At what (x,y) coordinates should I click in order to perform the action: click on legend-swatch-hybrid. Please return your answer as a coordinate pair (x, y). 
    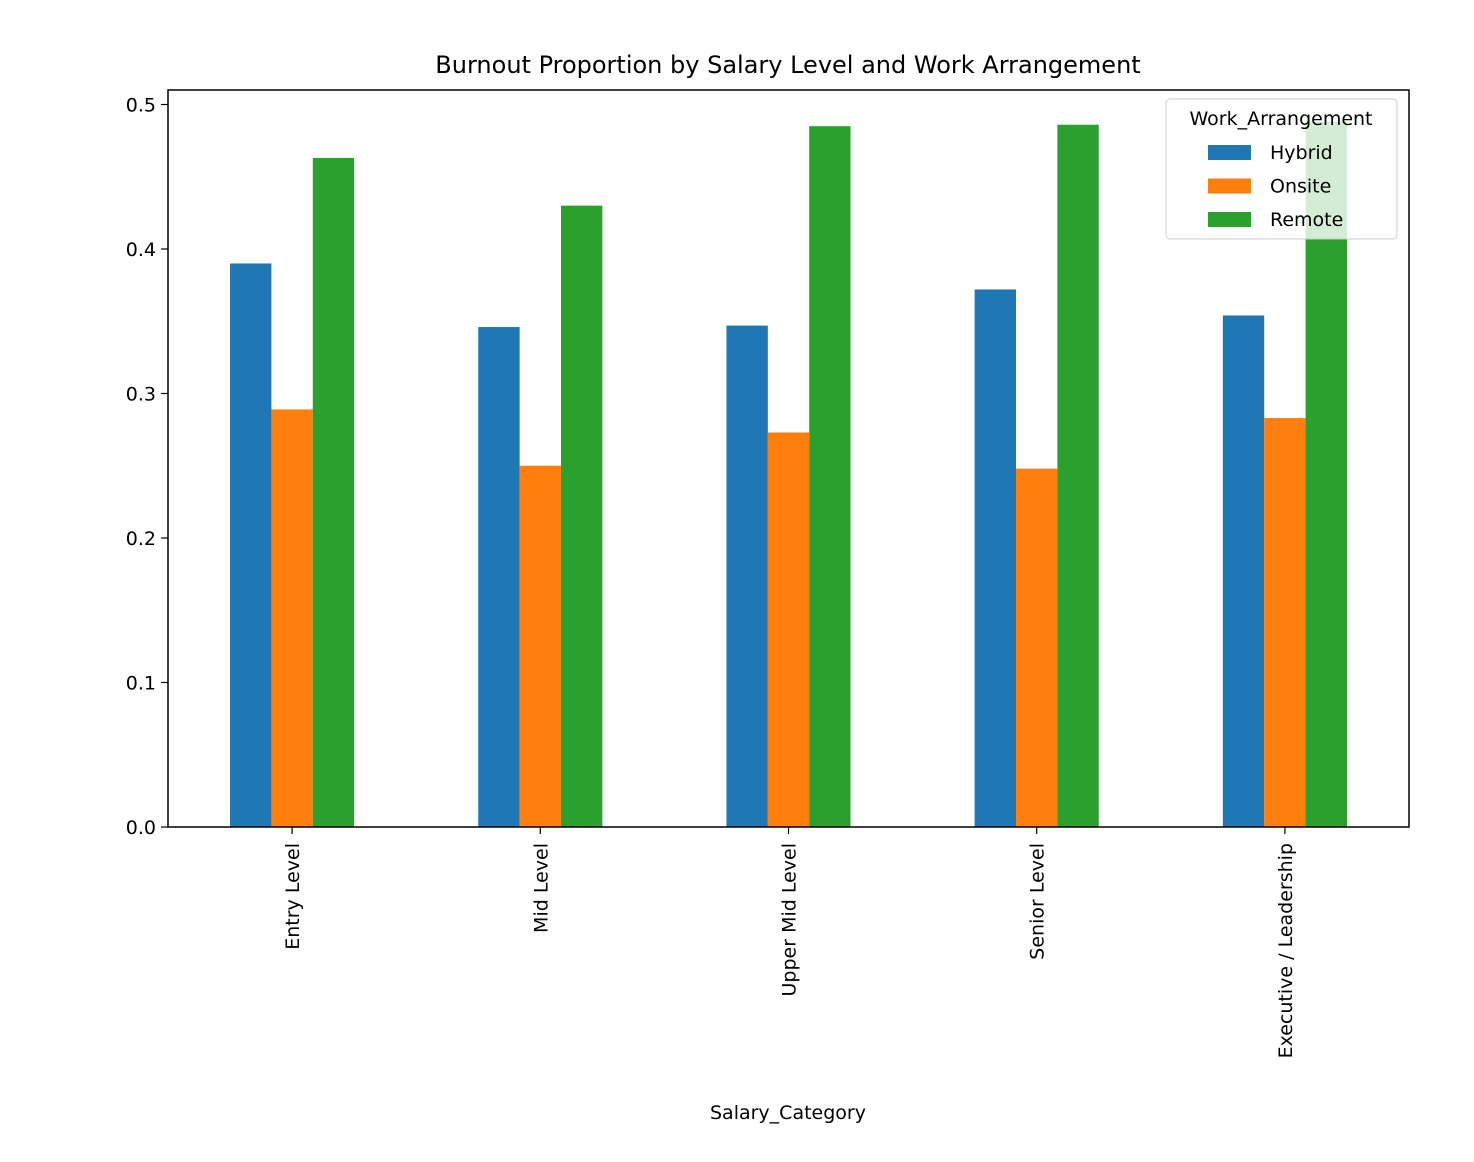
    Looking at the image, I should click on (1229, 152).